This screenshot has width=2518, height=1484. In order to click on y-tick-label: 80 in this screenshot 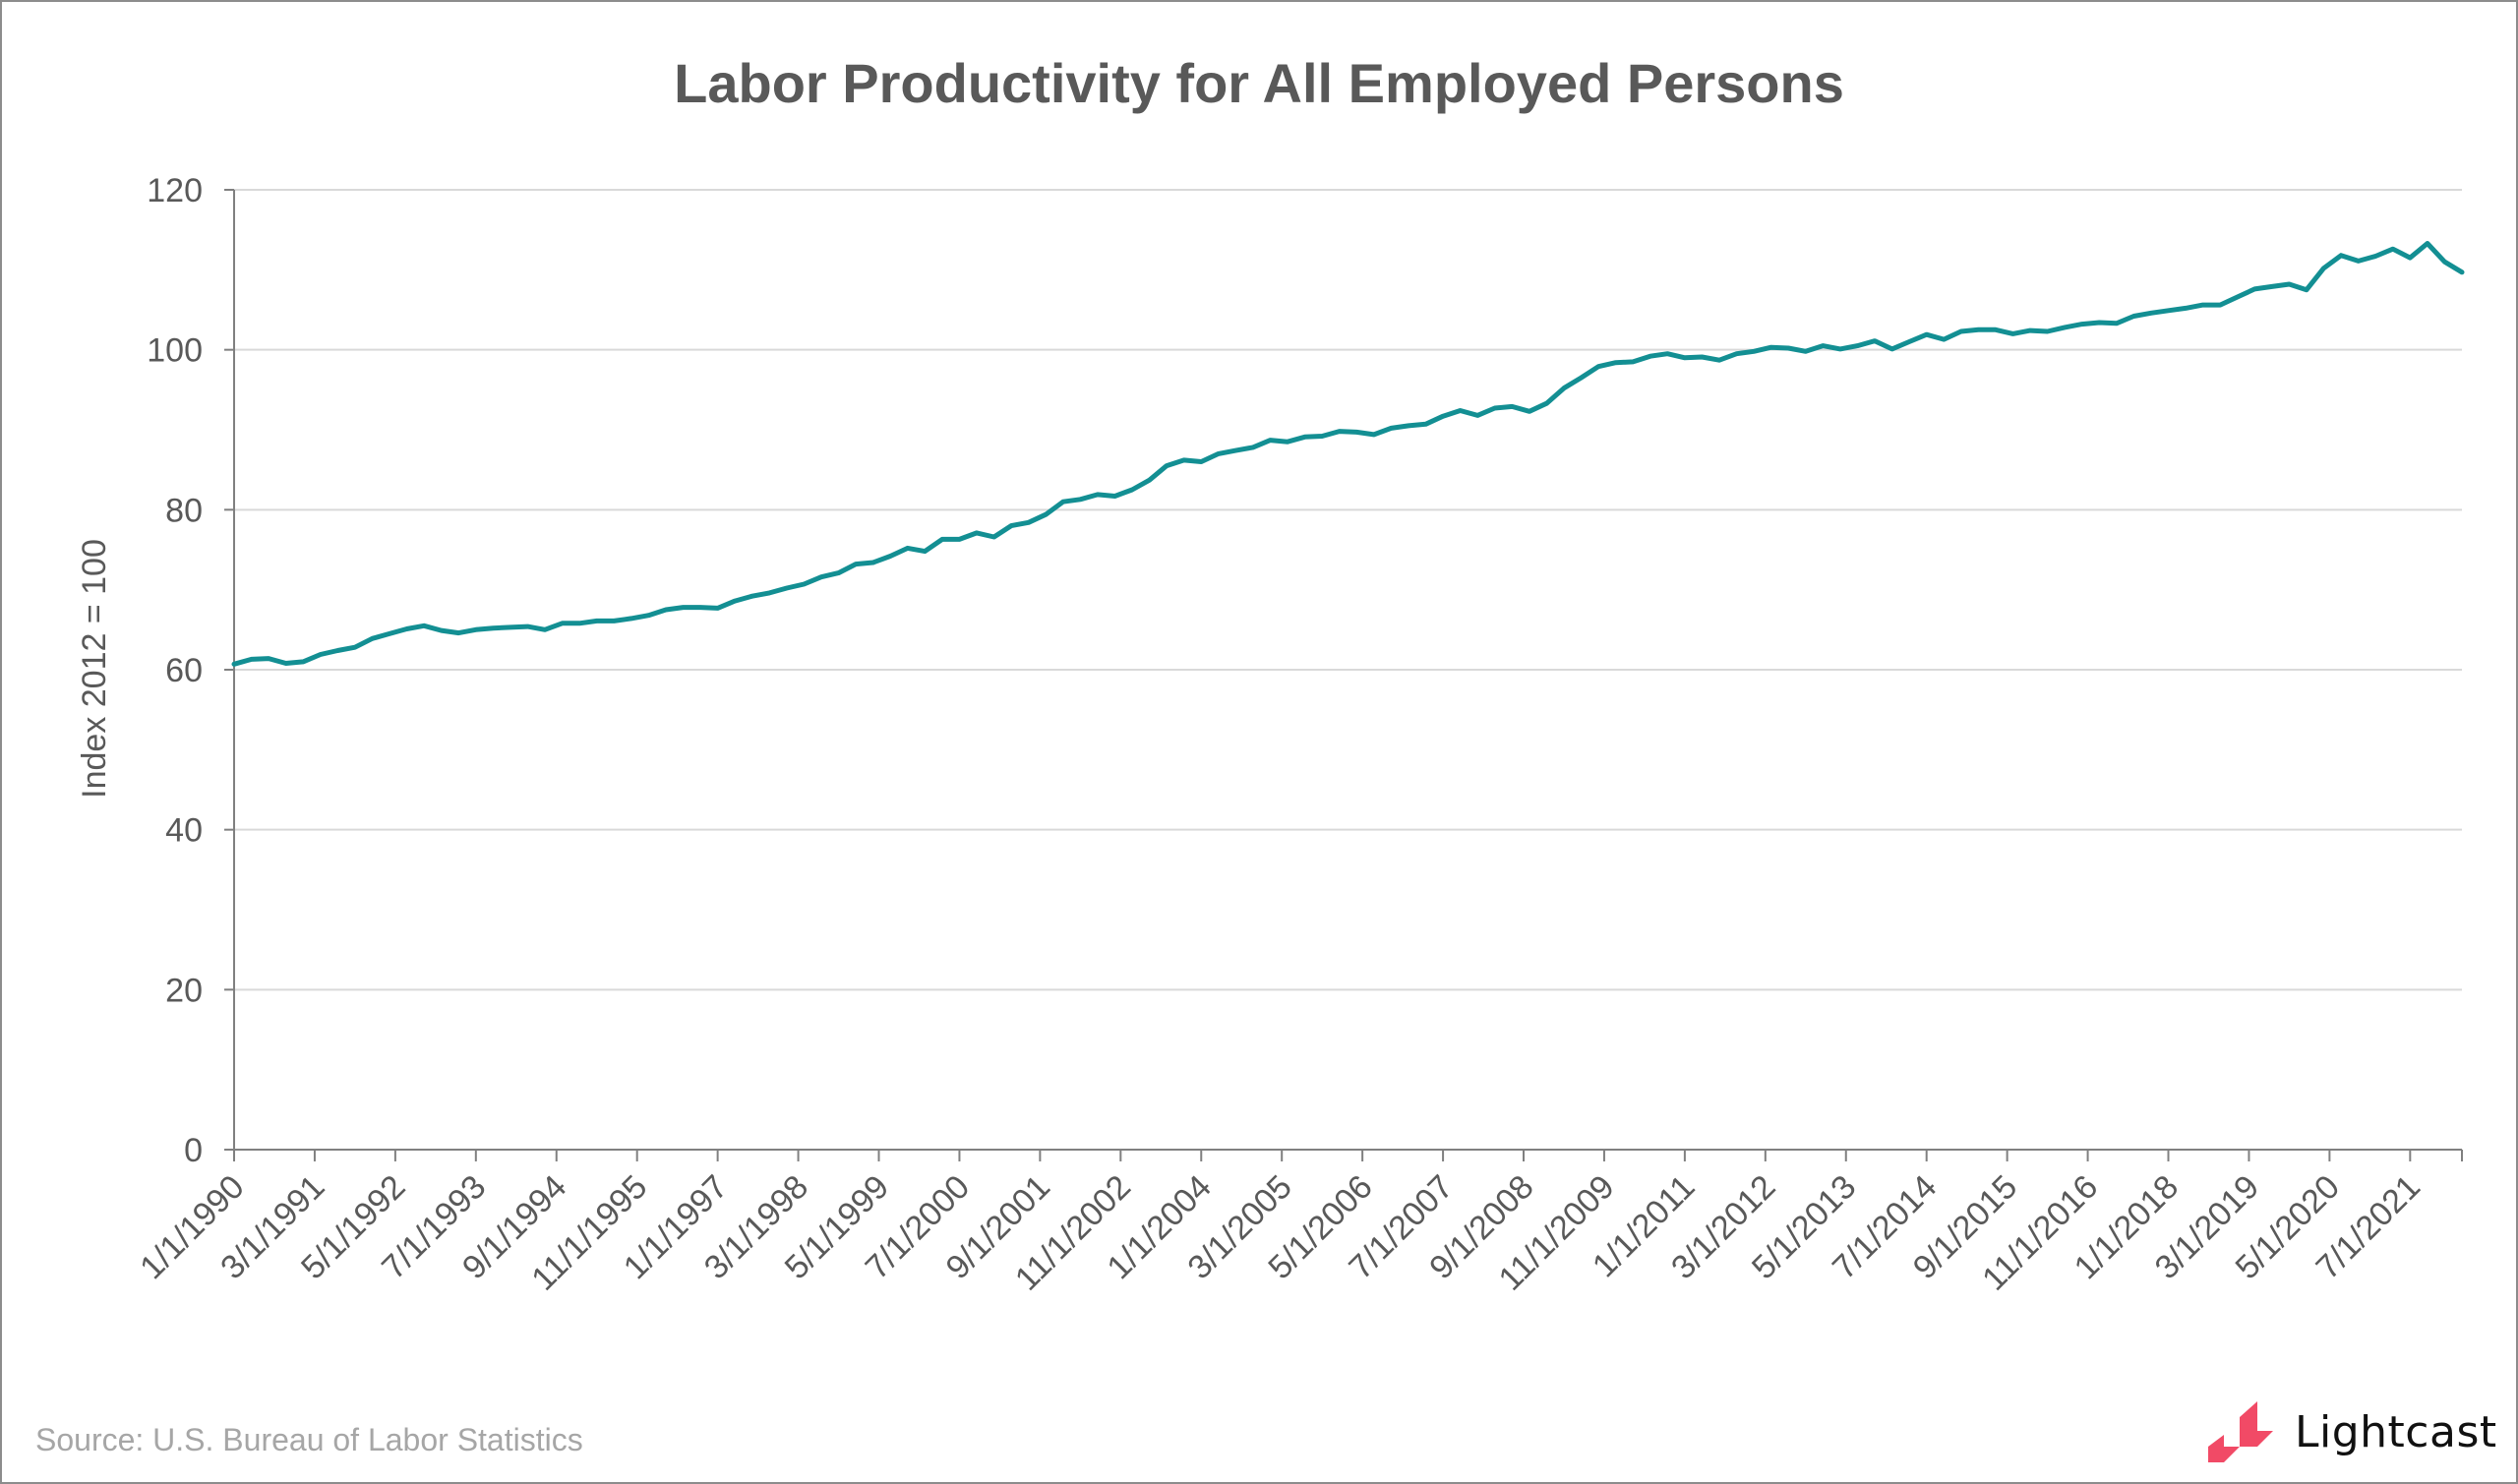, I will do `click(184, 511)`.